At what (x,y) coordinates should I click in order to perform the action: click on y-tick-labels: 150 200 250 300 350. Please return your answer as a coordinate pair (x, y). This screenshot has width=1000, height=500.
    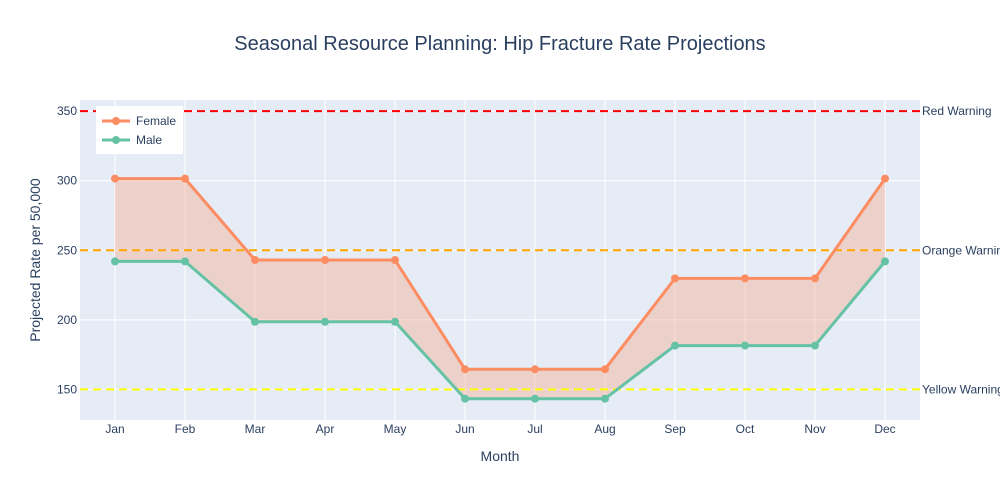
    Looking at the image, I should click on (67, 250).